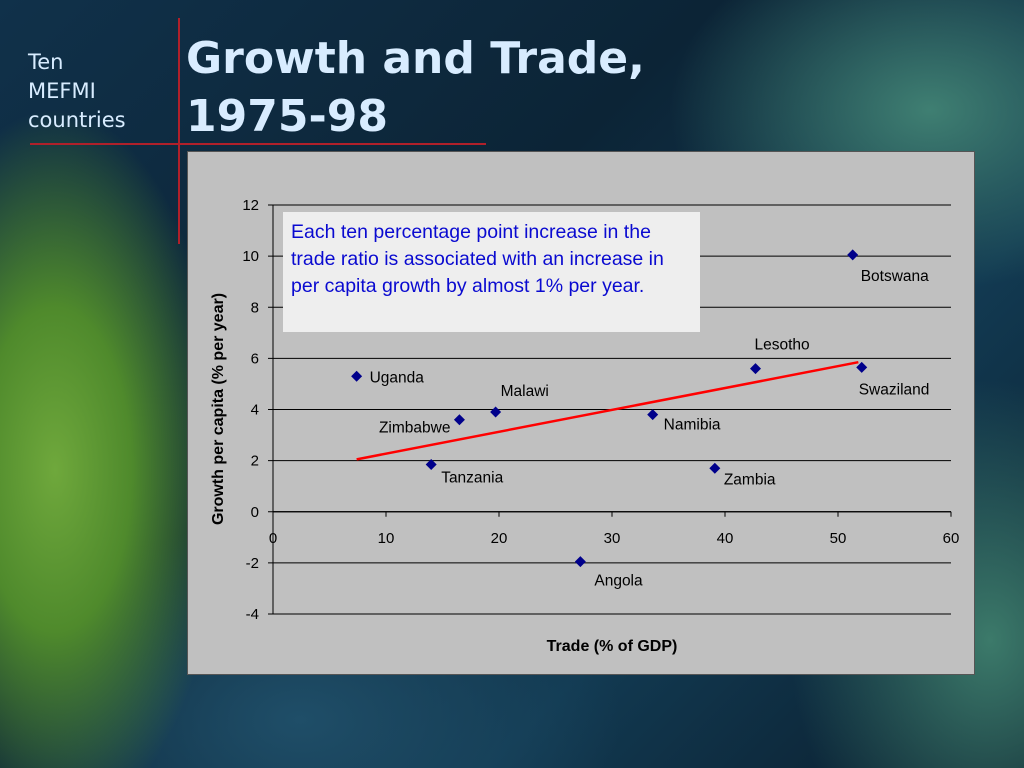 The height and width of the screenshot is (768, 1024). What do you see at coordinates (951, 538) in the screenshot?
I see `x-tick-label: 60` at bounding box center [951, 538].